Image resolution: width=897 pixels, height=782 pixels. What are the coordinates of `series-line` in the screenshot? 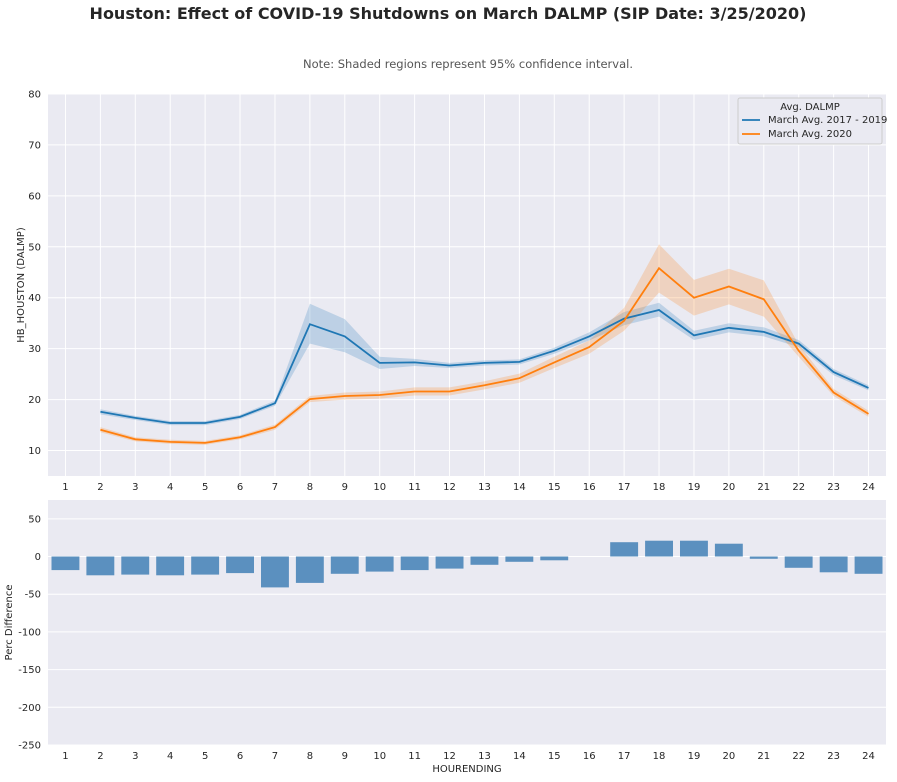 It's located at (484, 366).